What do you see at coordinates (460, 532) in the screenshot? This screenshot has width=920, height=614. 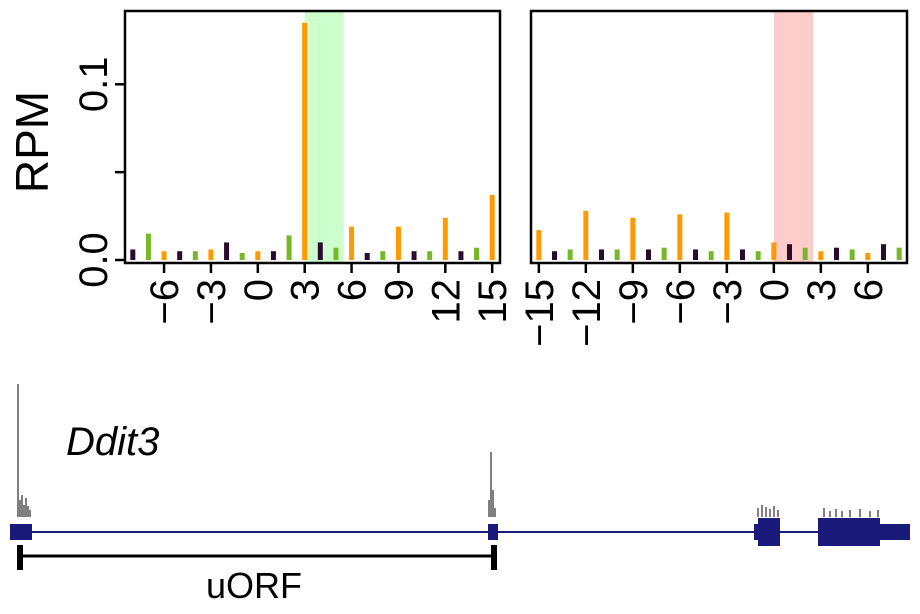 I see `exons` at bounding box center [460, 532].